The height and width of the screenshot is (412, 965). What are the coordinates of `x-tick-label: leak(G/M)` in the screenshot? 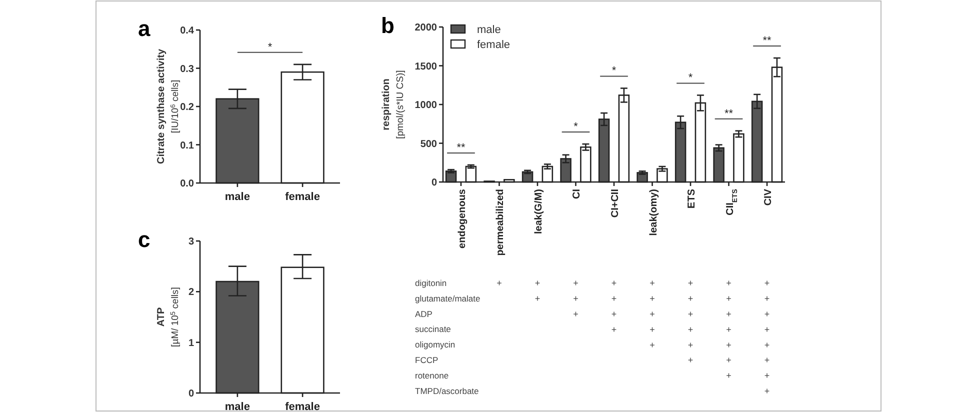 It's located at (538, 211).